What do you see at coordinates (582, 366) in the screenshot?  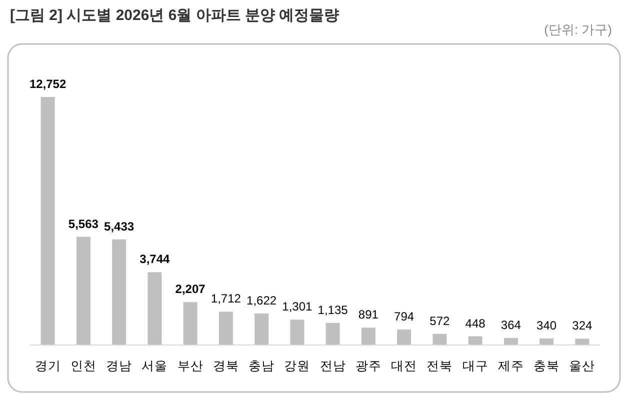 I see `x-tick-label: 울산` at bounding box center [582, 366].